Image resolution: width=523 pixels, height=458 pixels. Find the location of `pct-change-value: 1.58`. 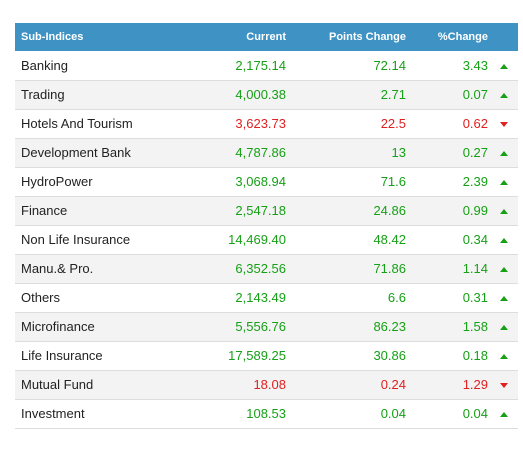

pct-change-value: 1.58 is located at coordinates (475, 326).